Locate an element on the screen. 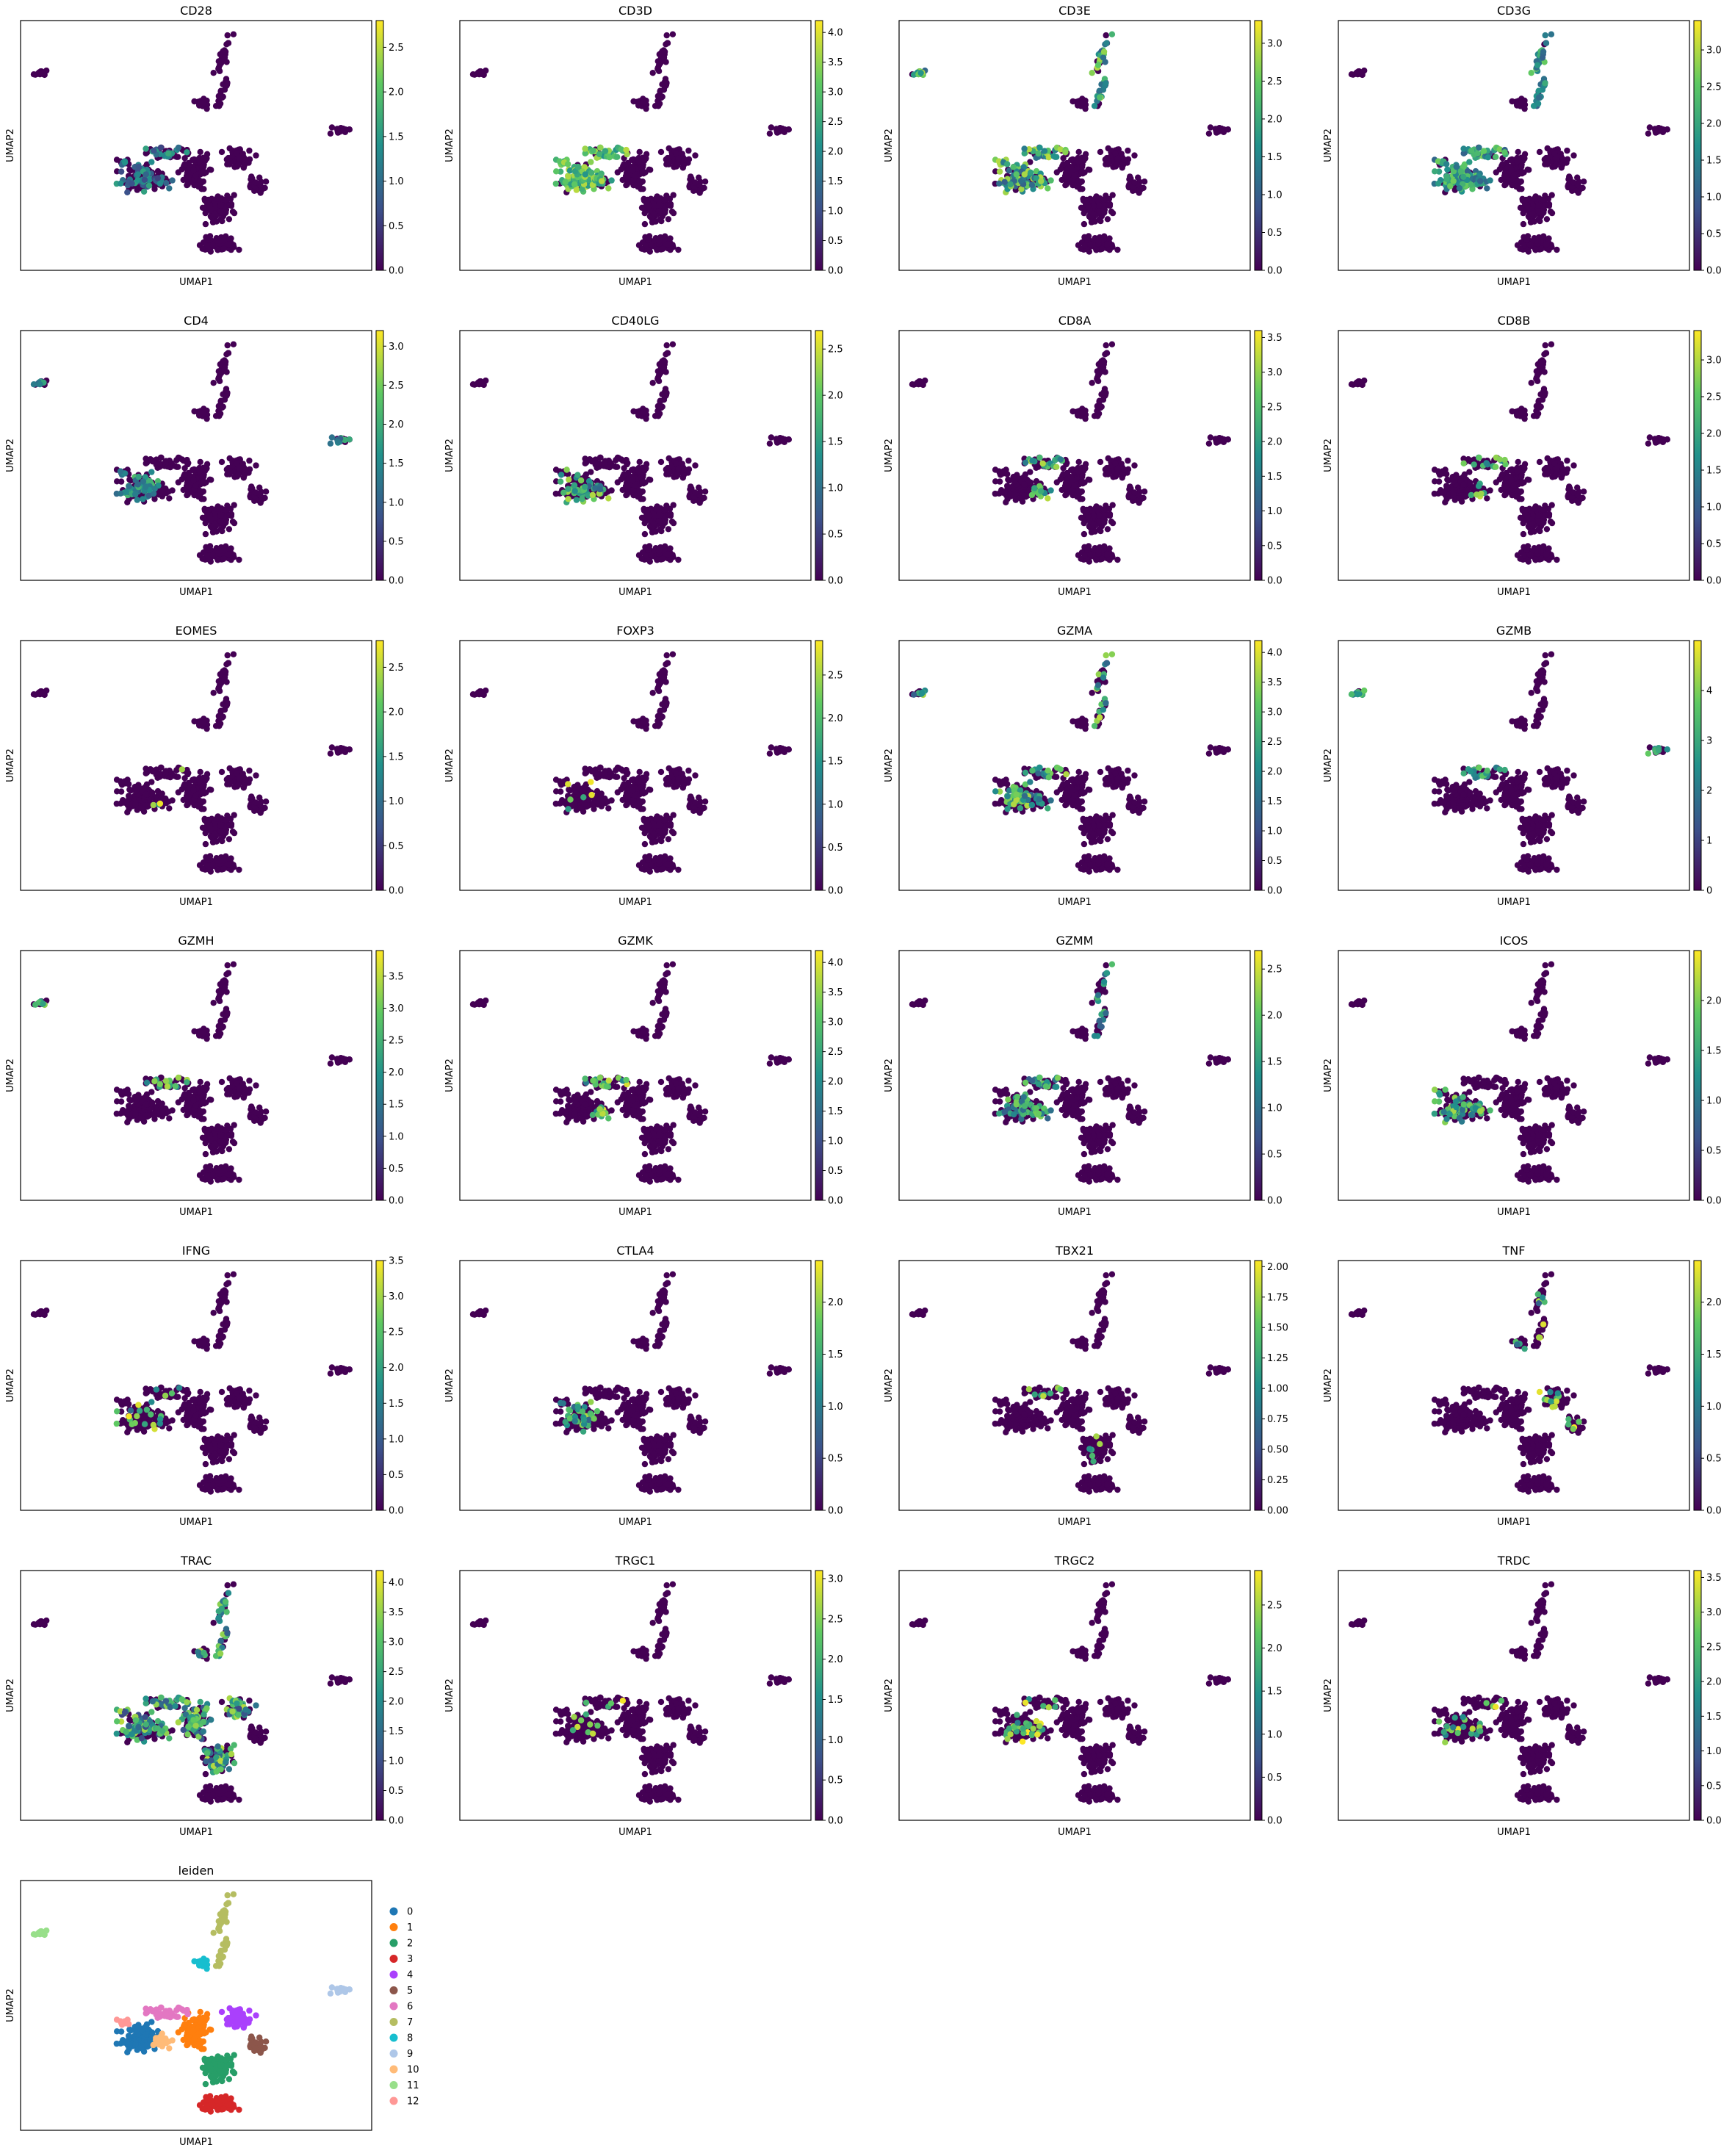  colorbar-tick-label: 1.0 is located at coordinates (396, 181).